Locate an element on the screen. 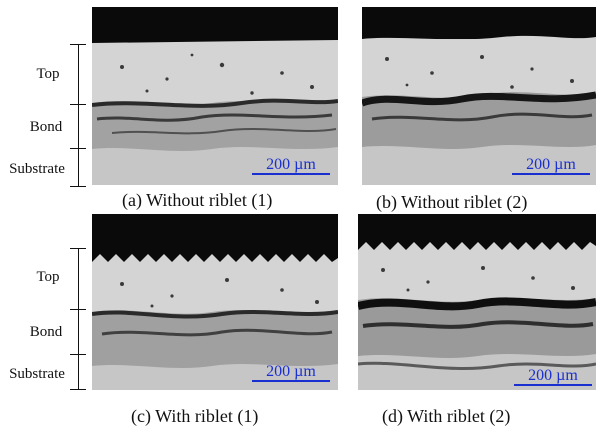  scalebar-c: 200 µm is located at coordinates (291, 373).